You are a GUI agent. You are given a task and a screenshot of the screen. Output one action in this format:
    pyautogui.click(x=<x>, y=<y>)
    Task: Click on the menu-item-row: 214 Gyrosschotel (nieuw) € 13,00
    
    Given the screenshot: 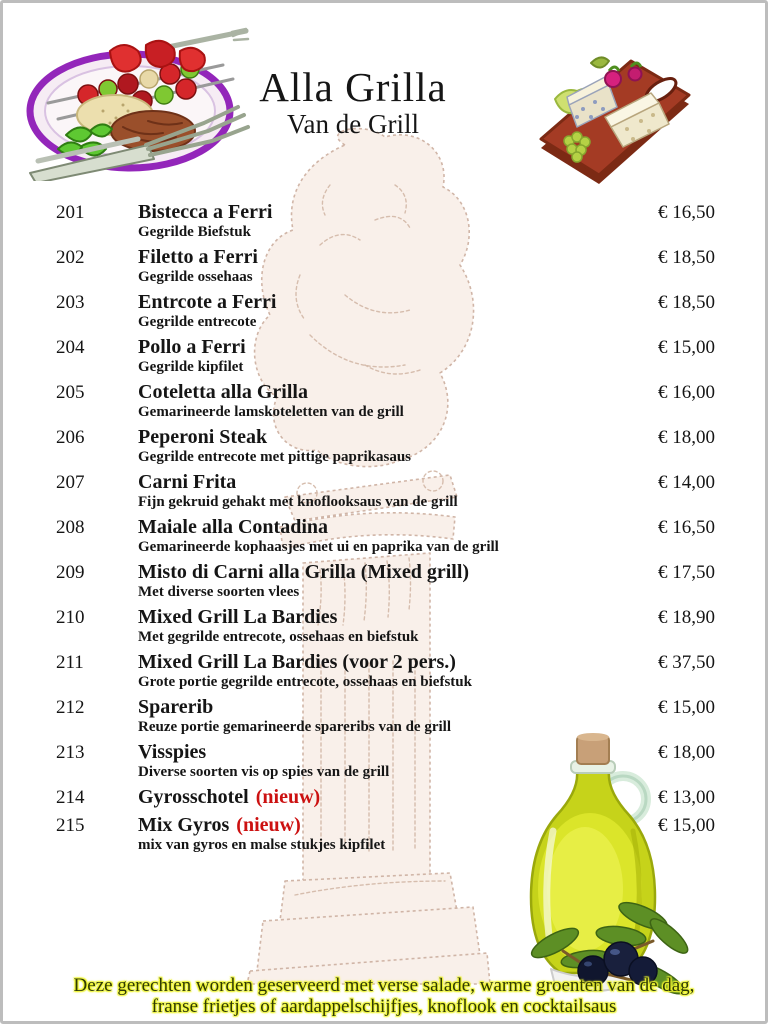 What is the action you would take?
    pyautogui.click(x=394, y=797)
    